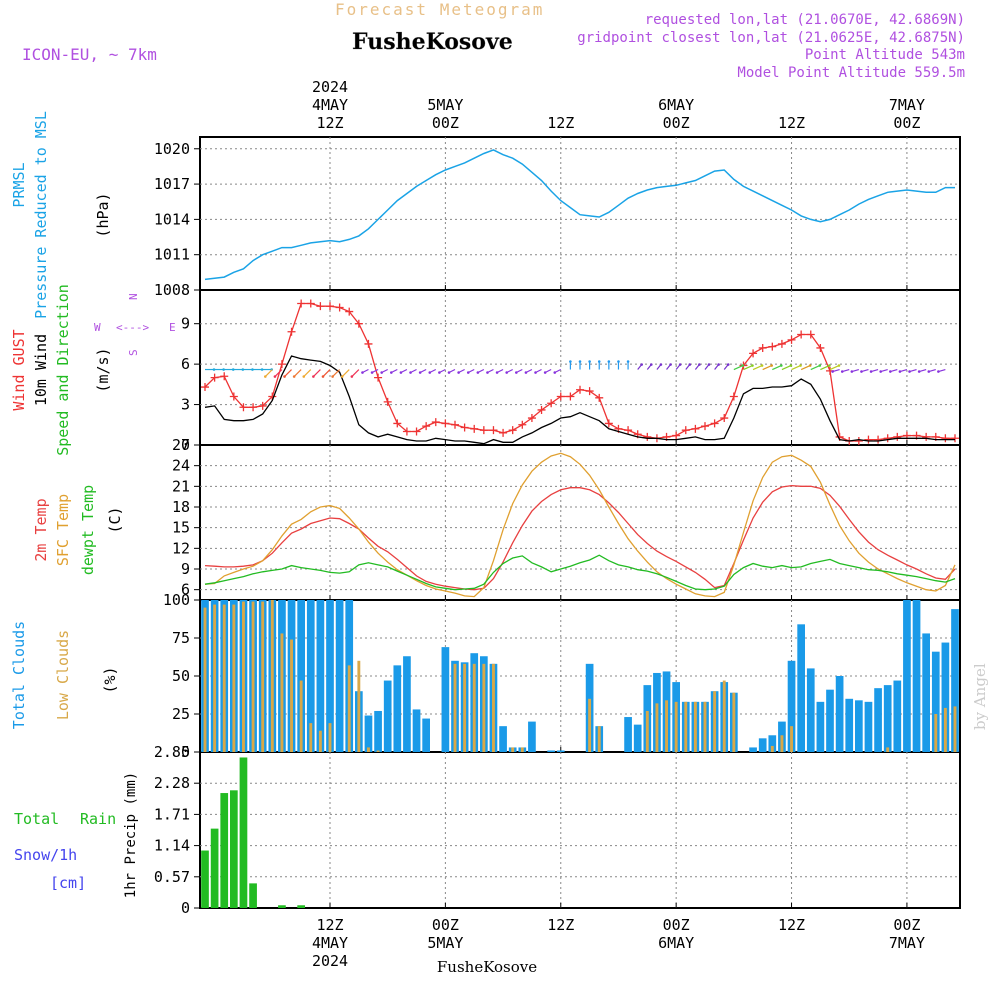 This screenshot has width=1000, height=1000. I want to click on footer-location: FusheKosove, so click(487, 967).